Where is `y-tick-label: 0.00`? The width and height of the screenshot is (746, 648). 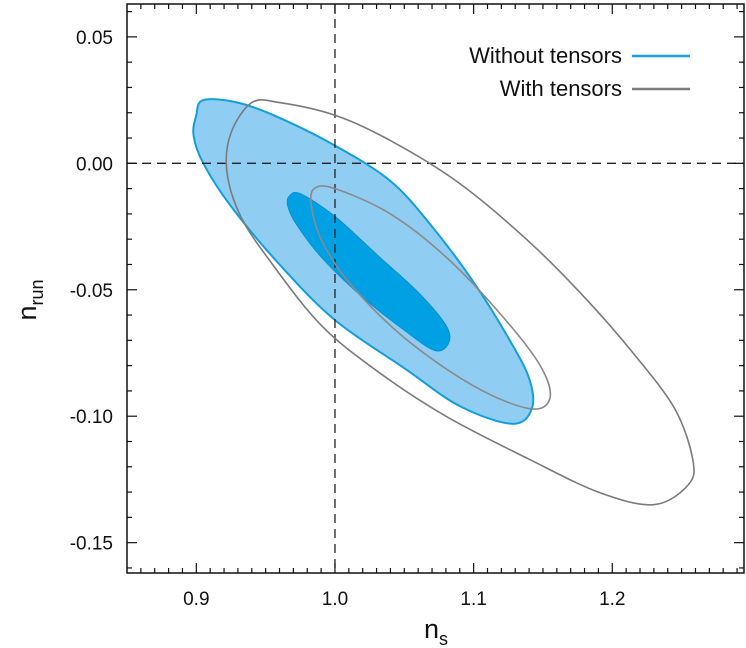
y-tick-label: 0.00 is located at coordinates (94, 164).